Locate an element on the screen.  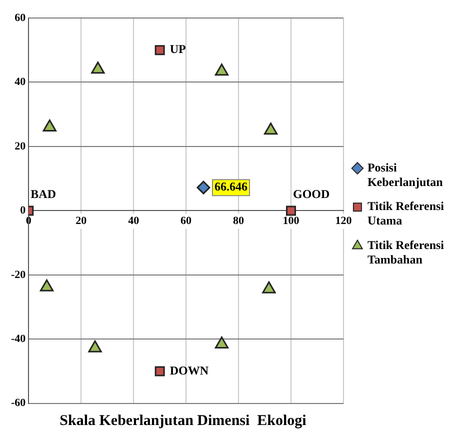
annotation: BAD is located at coordinates (43, 193).